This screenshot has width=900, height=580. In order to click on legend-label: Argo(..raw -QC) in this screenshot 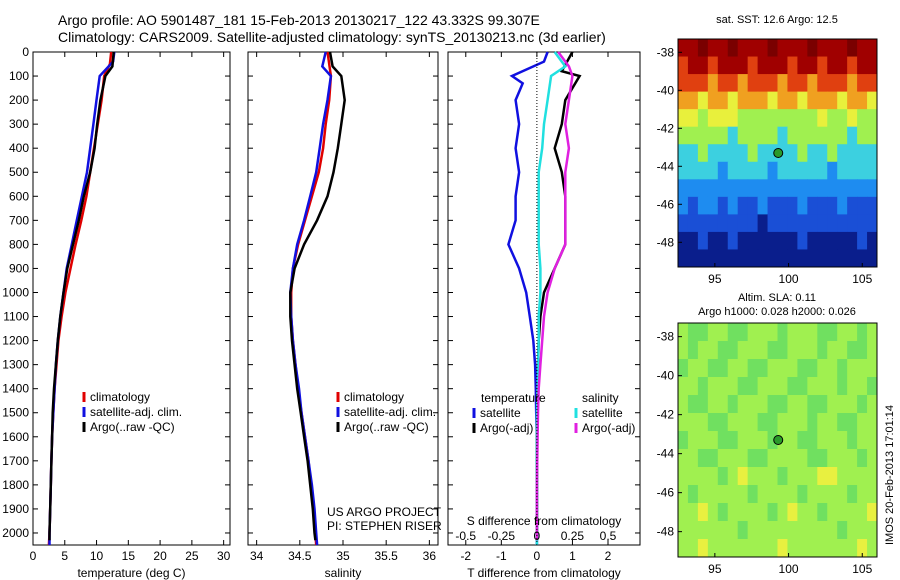, I will do `click(386, 427)`.